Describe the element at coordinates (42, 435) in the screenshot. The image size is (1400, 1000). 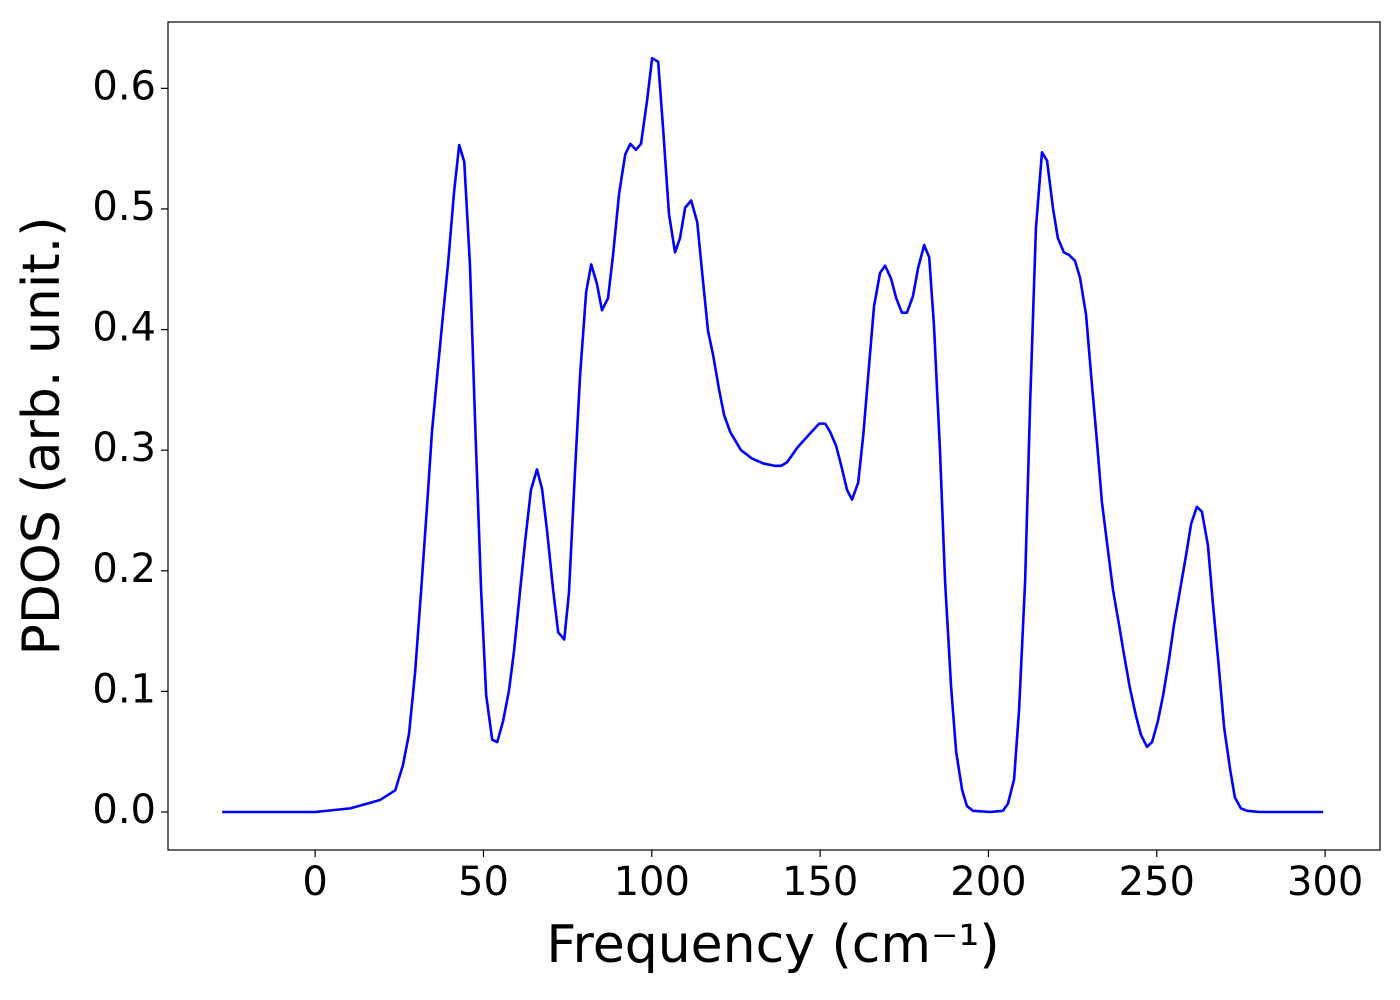
I see `y-axis-label: PDOS (arb. unit.)` at that location.